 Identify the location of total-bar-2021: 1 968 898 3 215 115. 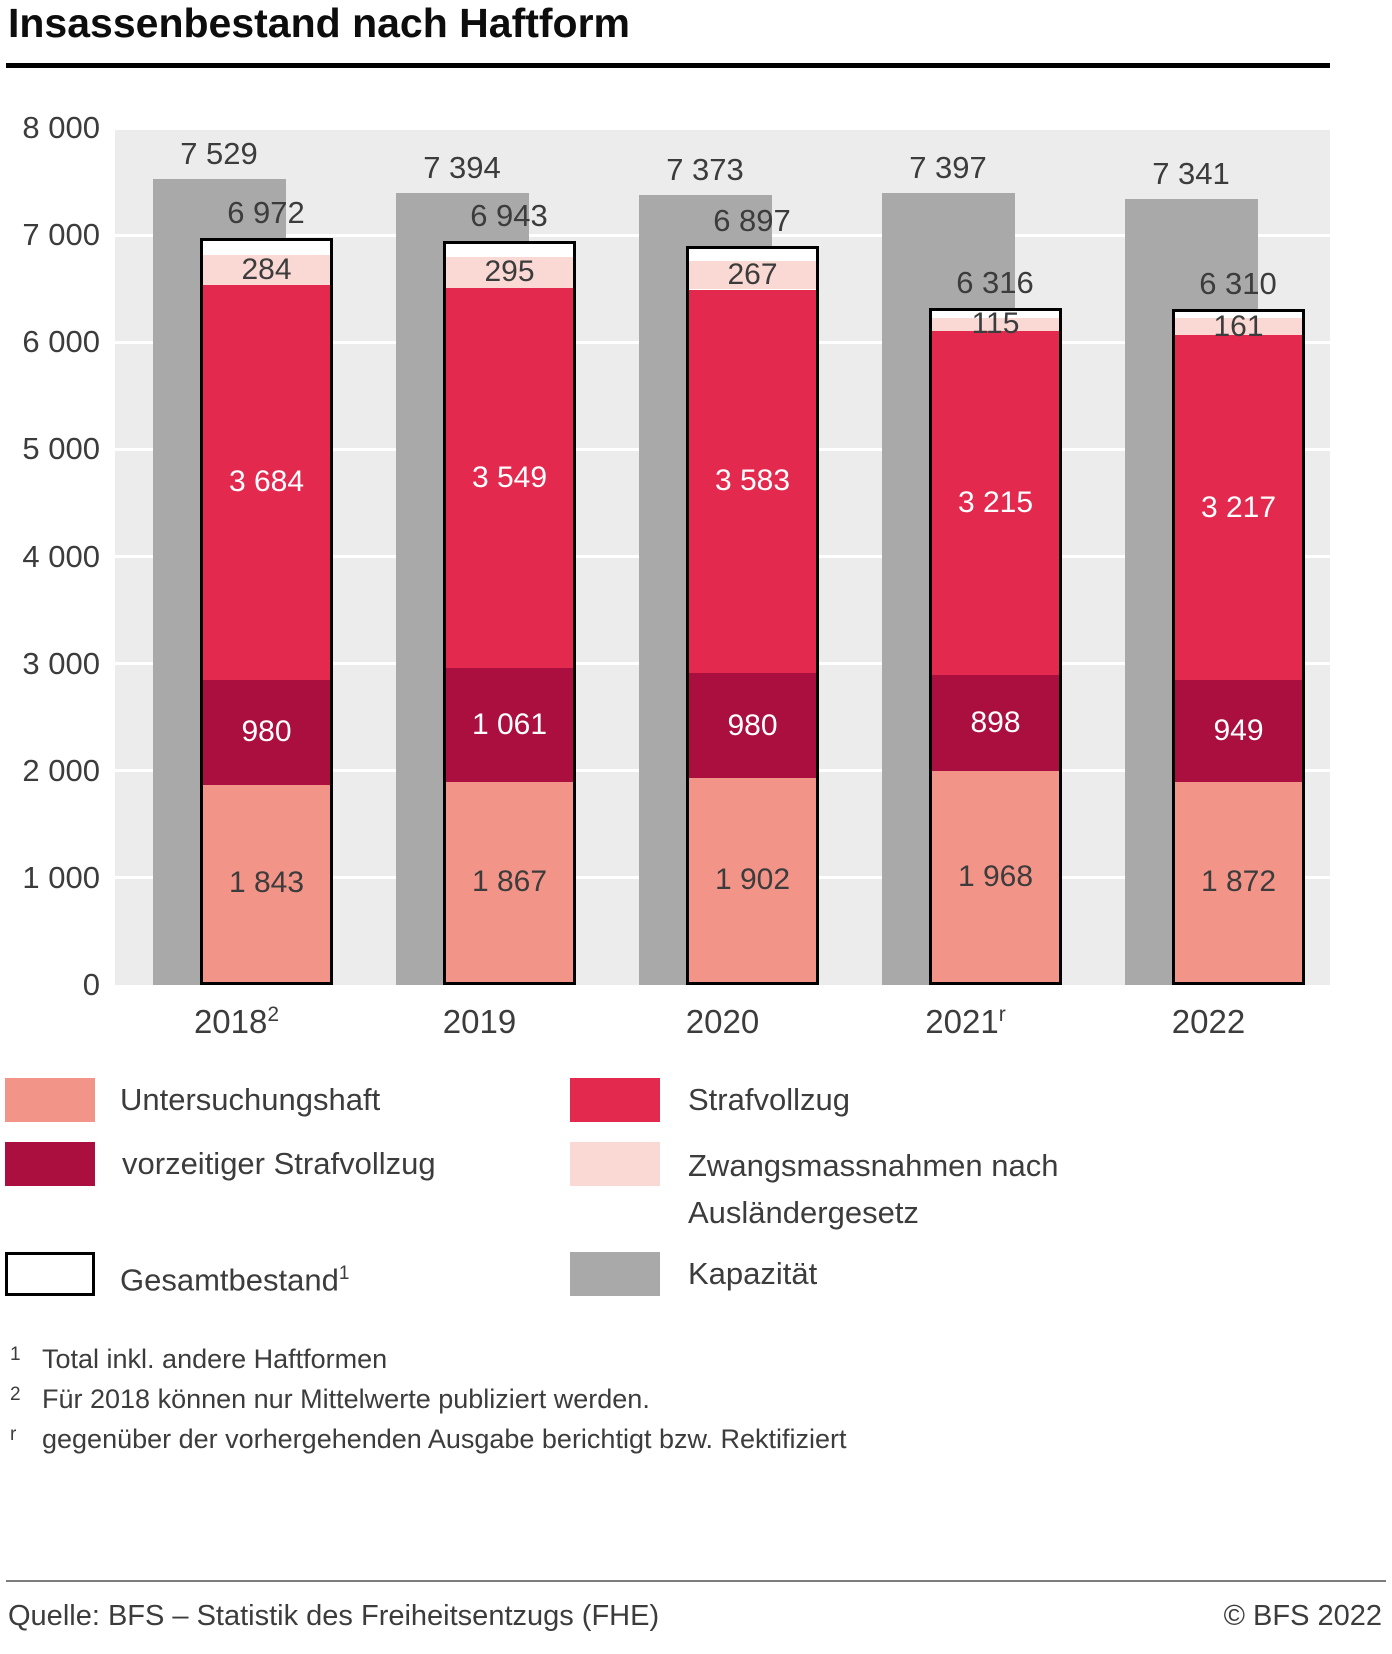
(995, 646).